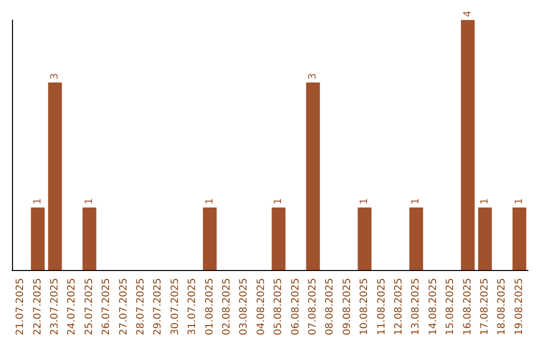 The image size is (540, 340). I want to click on x-tick-label: 08.08.2025, so click(330, 307).